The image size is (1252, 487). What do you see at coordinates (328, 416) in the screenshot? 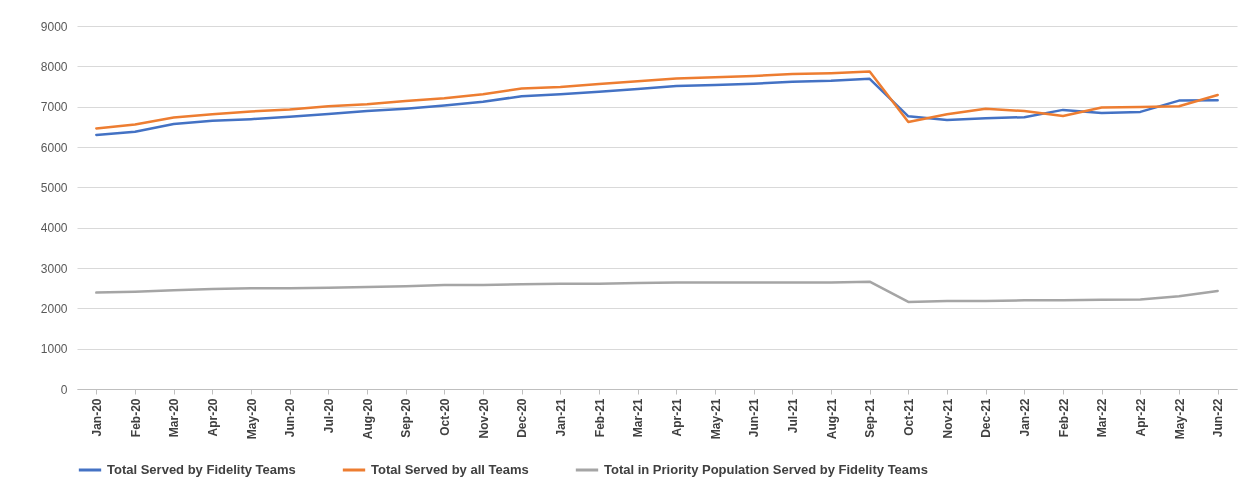
I see `x-tick-label: Jul-20` at bounding box center [328, 416].